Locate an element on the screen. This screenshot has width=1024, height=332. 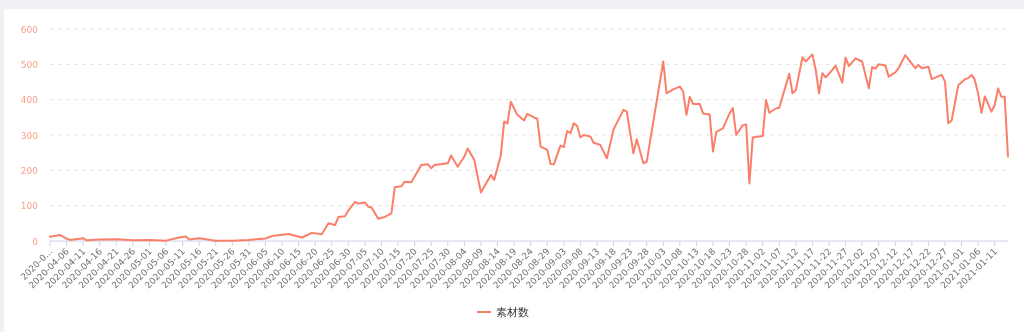
y-tick-label: 400 is located at coordinates (29, 100).